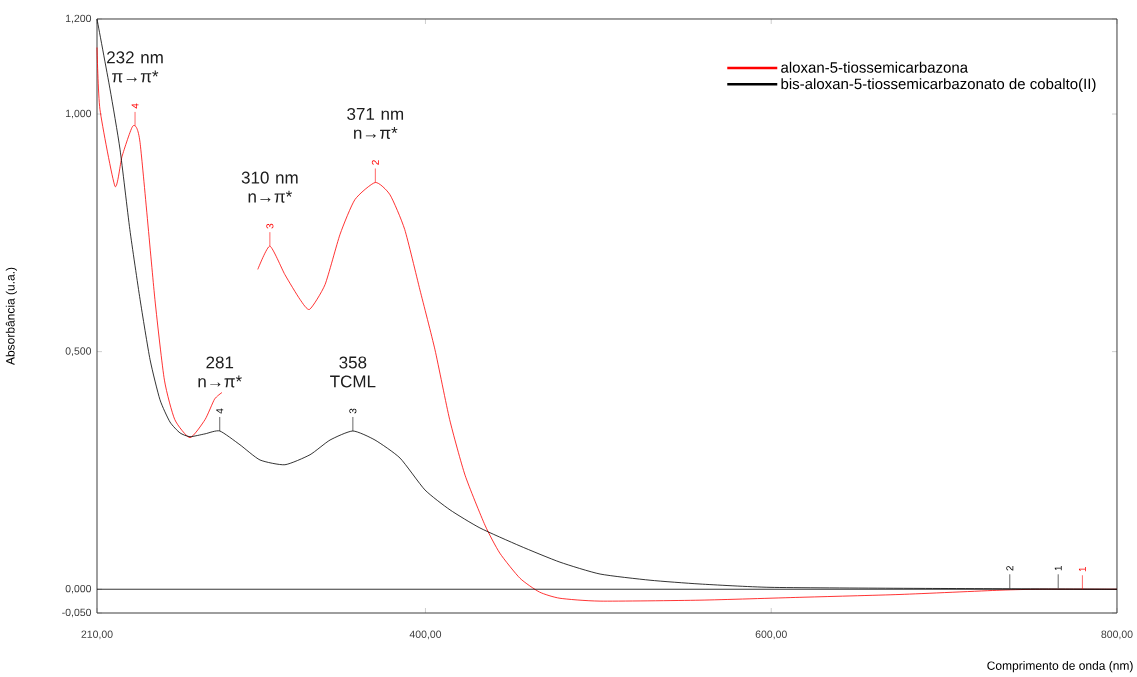 The width and height of the screenshot is (1137, 677). I want to click on y-axis-title: Absorbância (u.a.), so click(11, 316).